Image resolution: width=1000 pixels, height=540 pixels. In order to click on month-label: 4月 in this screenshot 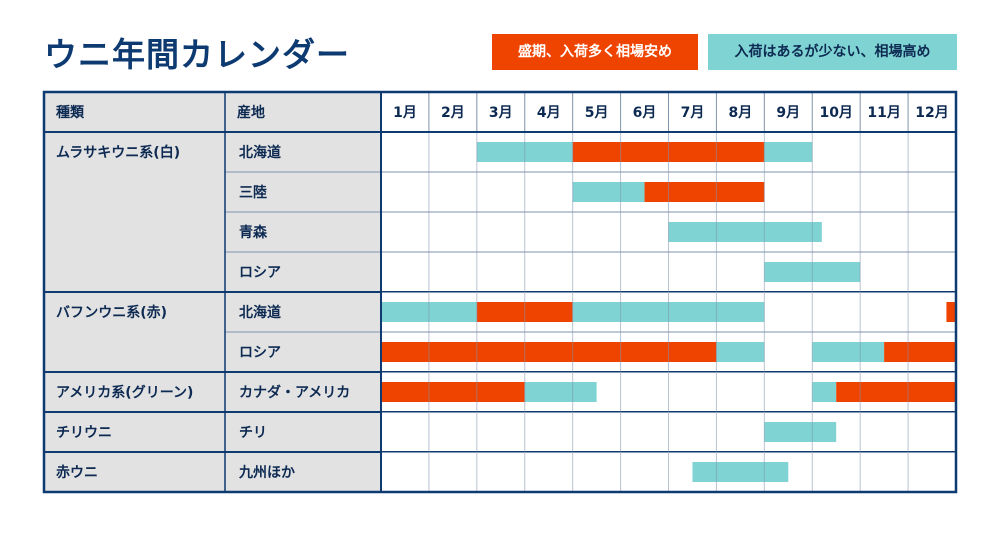, I will do `click(549, 113)`.